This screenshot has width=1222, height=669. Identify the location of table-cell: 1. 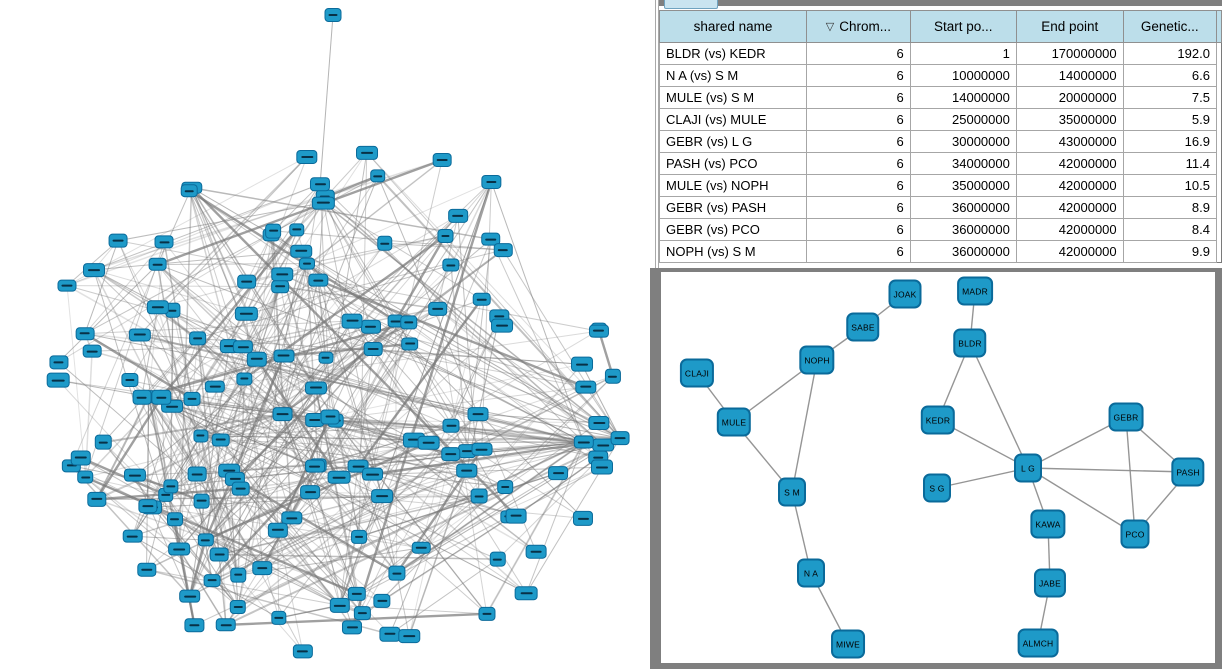
(963, 53).